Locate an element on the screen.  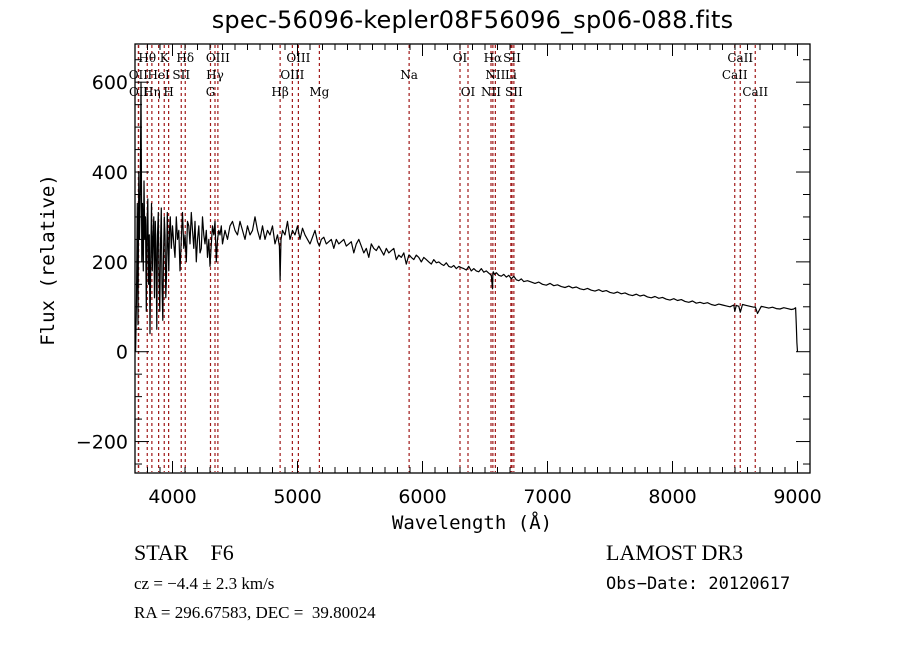
line-label: Li is located at coordinates (511, 75).